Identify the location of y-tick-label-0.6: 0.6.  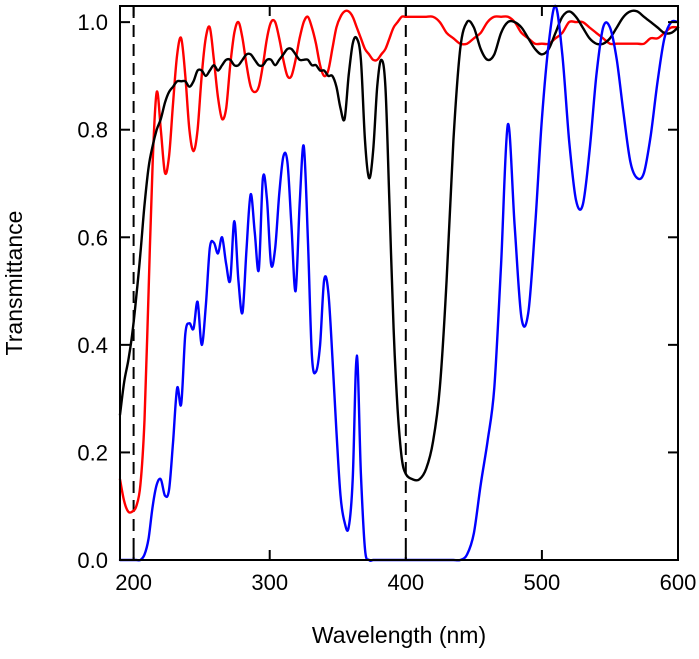
(92, 237).